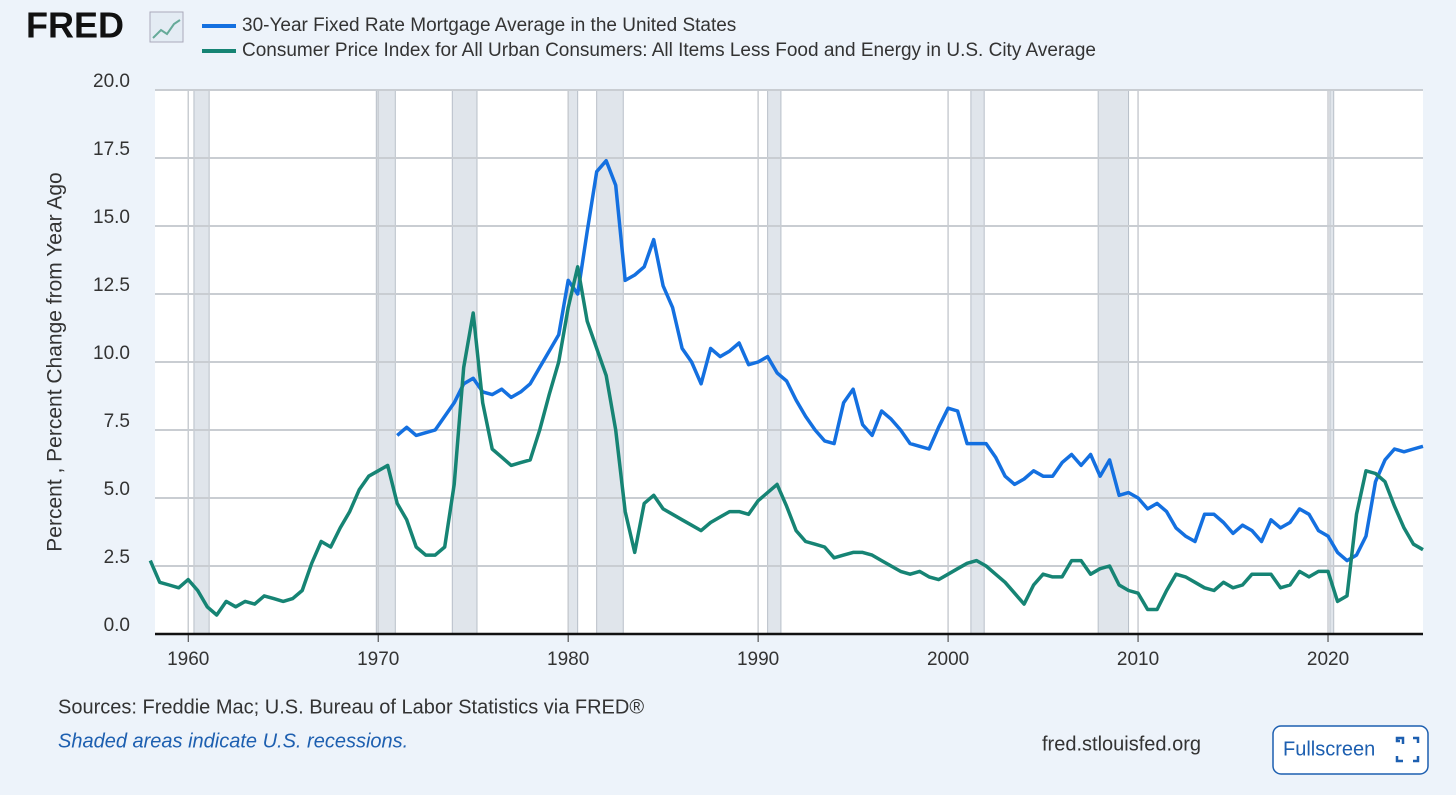  I want to click on y-axis-label: Percent , Percent Change from Year Ago, so click(55, 361).